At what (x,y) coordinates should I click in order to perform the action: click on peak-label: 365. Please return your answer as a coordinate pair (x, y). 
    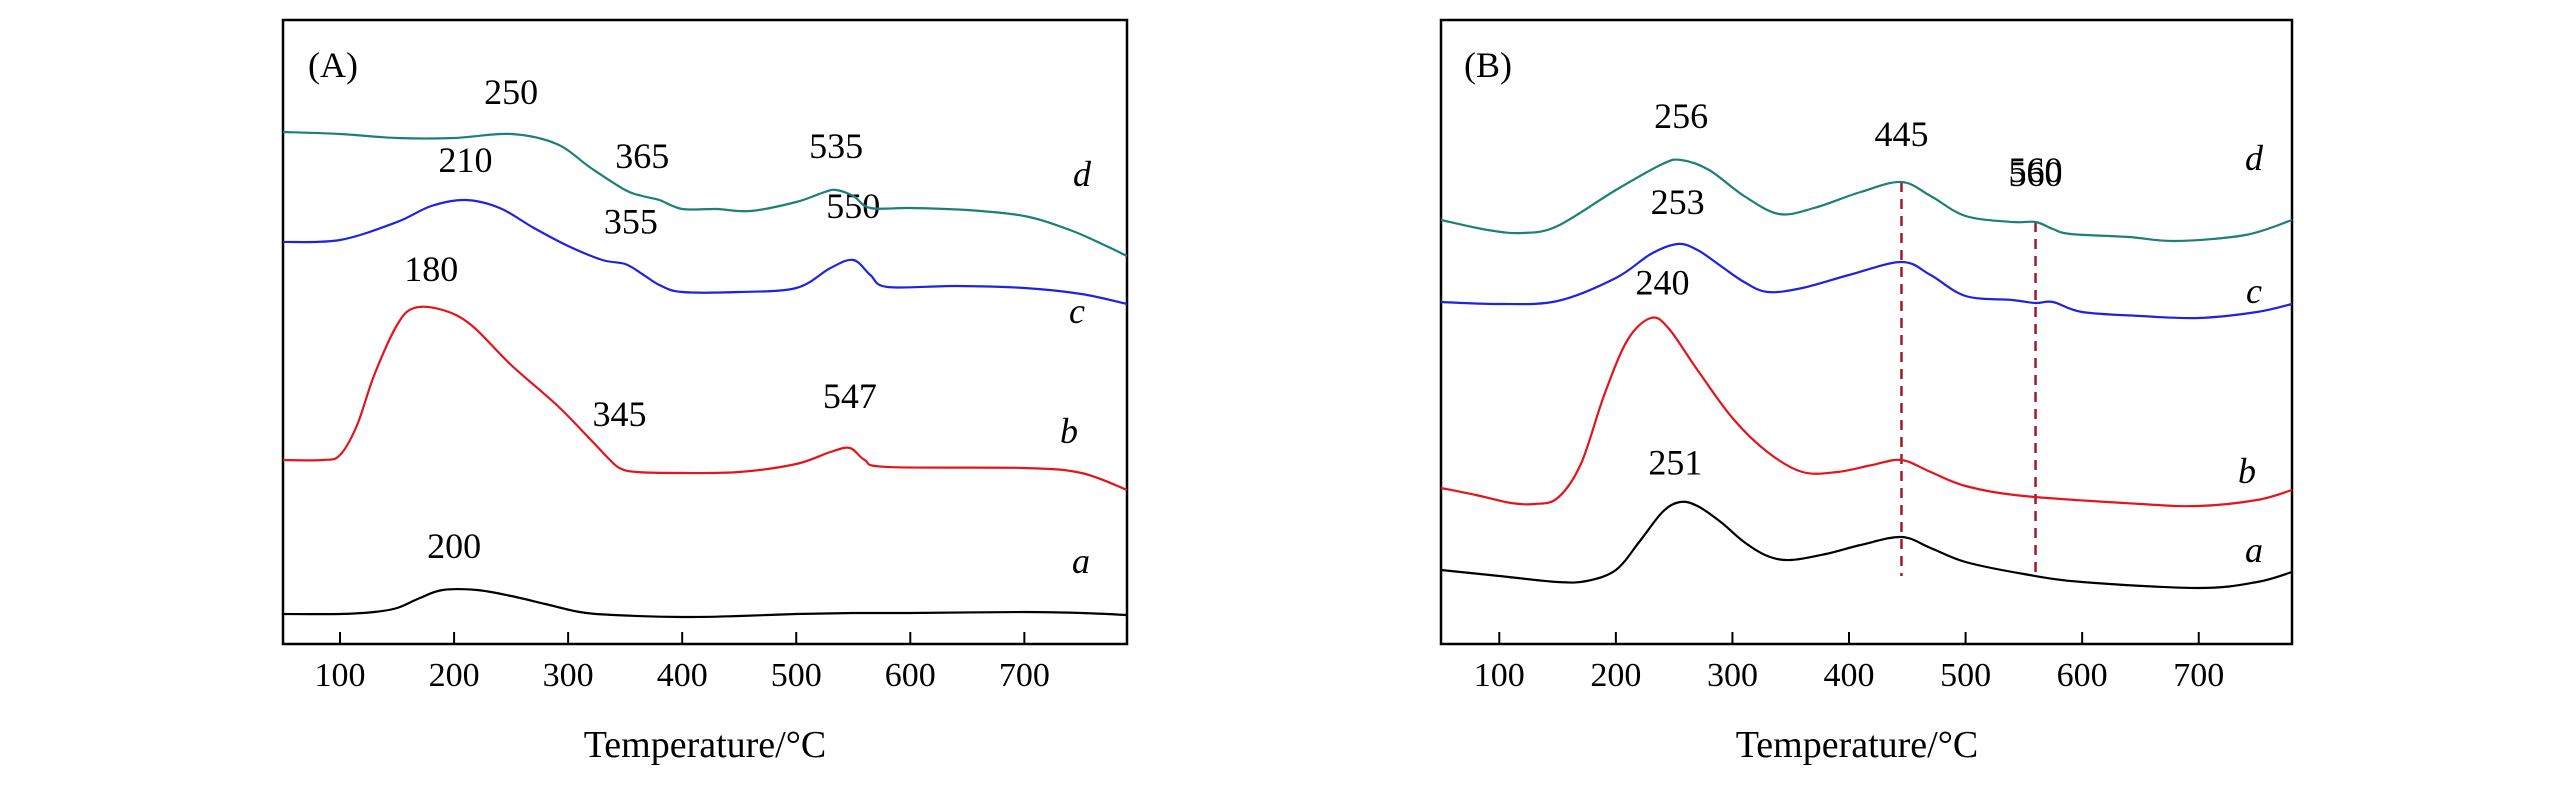
    Looking at the image, I should click on (642, 156).